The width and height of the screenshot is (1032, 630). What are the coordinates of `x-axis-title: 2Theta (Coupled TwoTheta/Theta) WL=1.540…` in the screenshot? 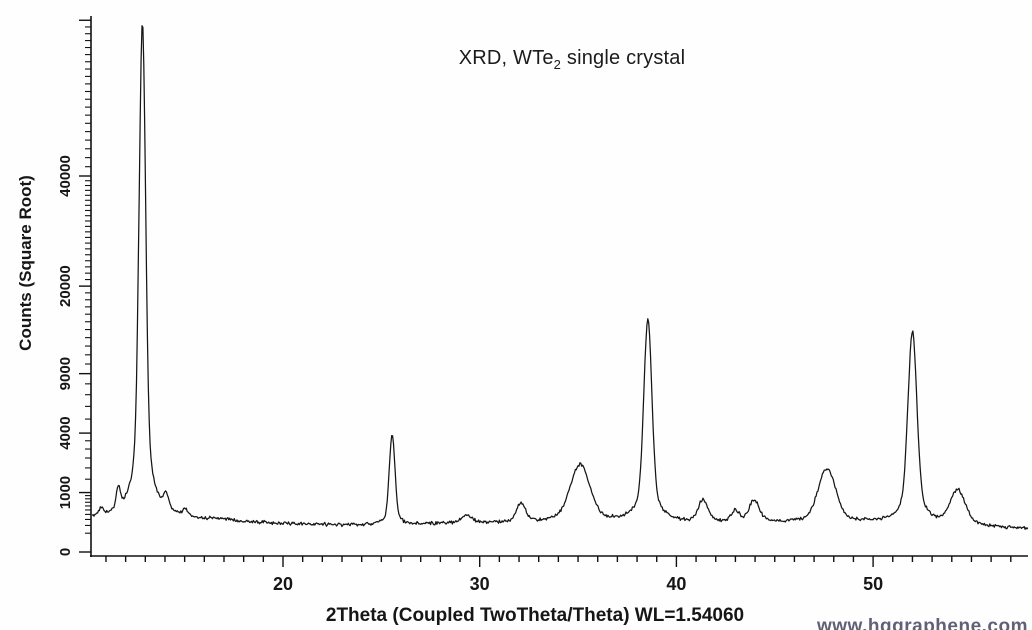 It's located at (535, 615).